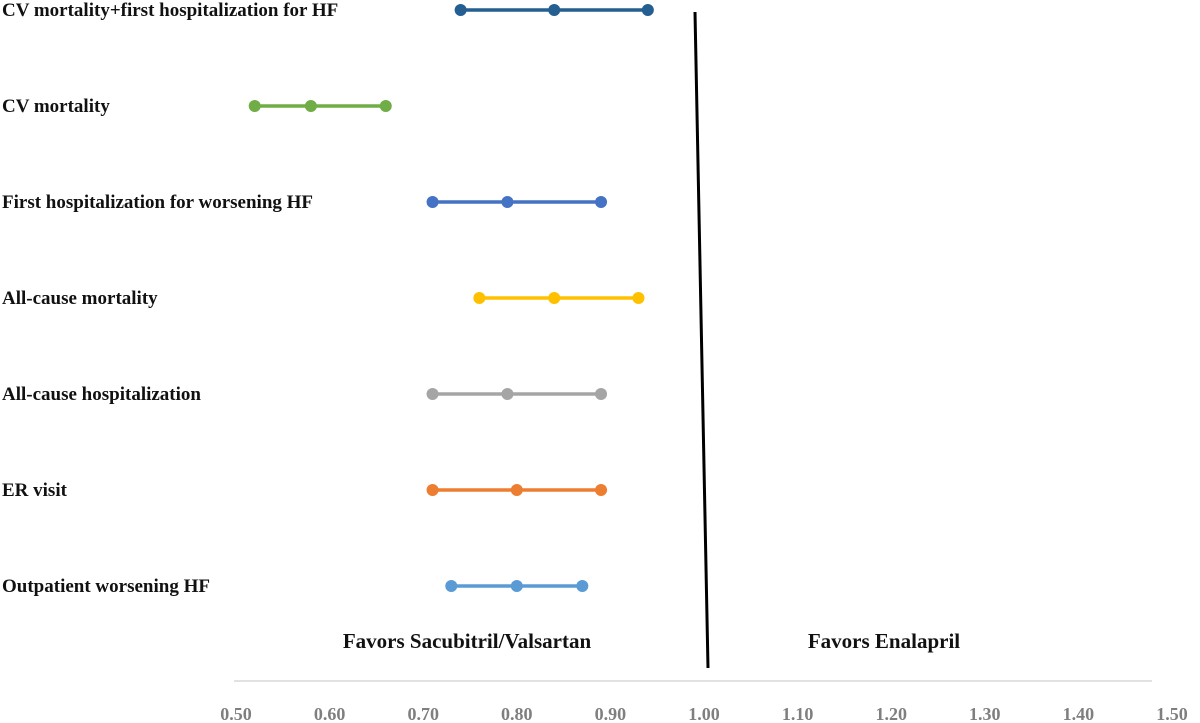 This screenshot has width=1200, height=723. What do you see at coordinates (330, 713) in the screenshot?
I see `x-tick-label: 0.60` at bounding box center [330, 713].